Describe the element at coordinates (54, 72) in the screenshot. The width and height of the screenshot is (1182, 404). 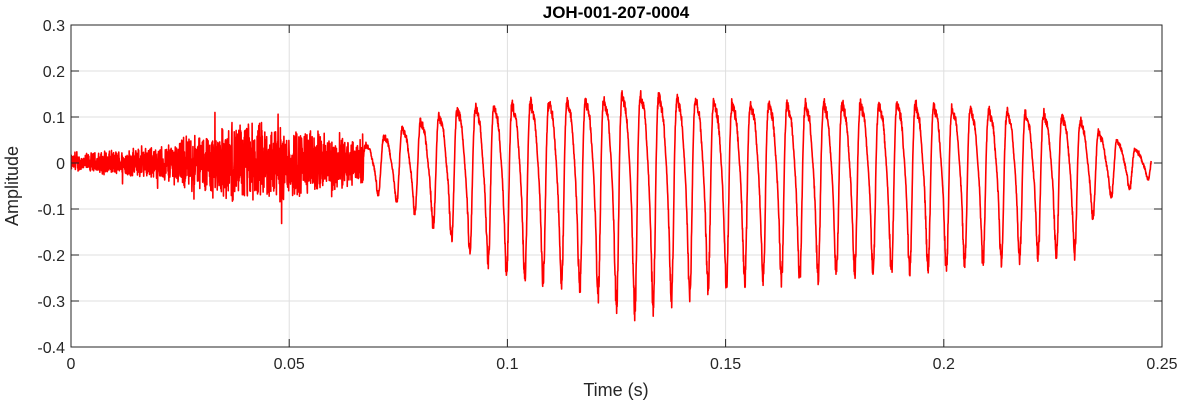
I see `y-tick-label: 0.2` at that location.